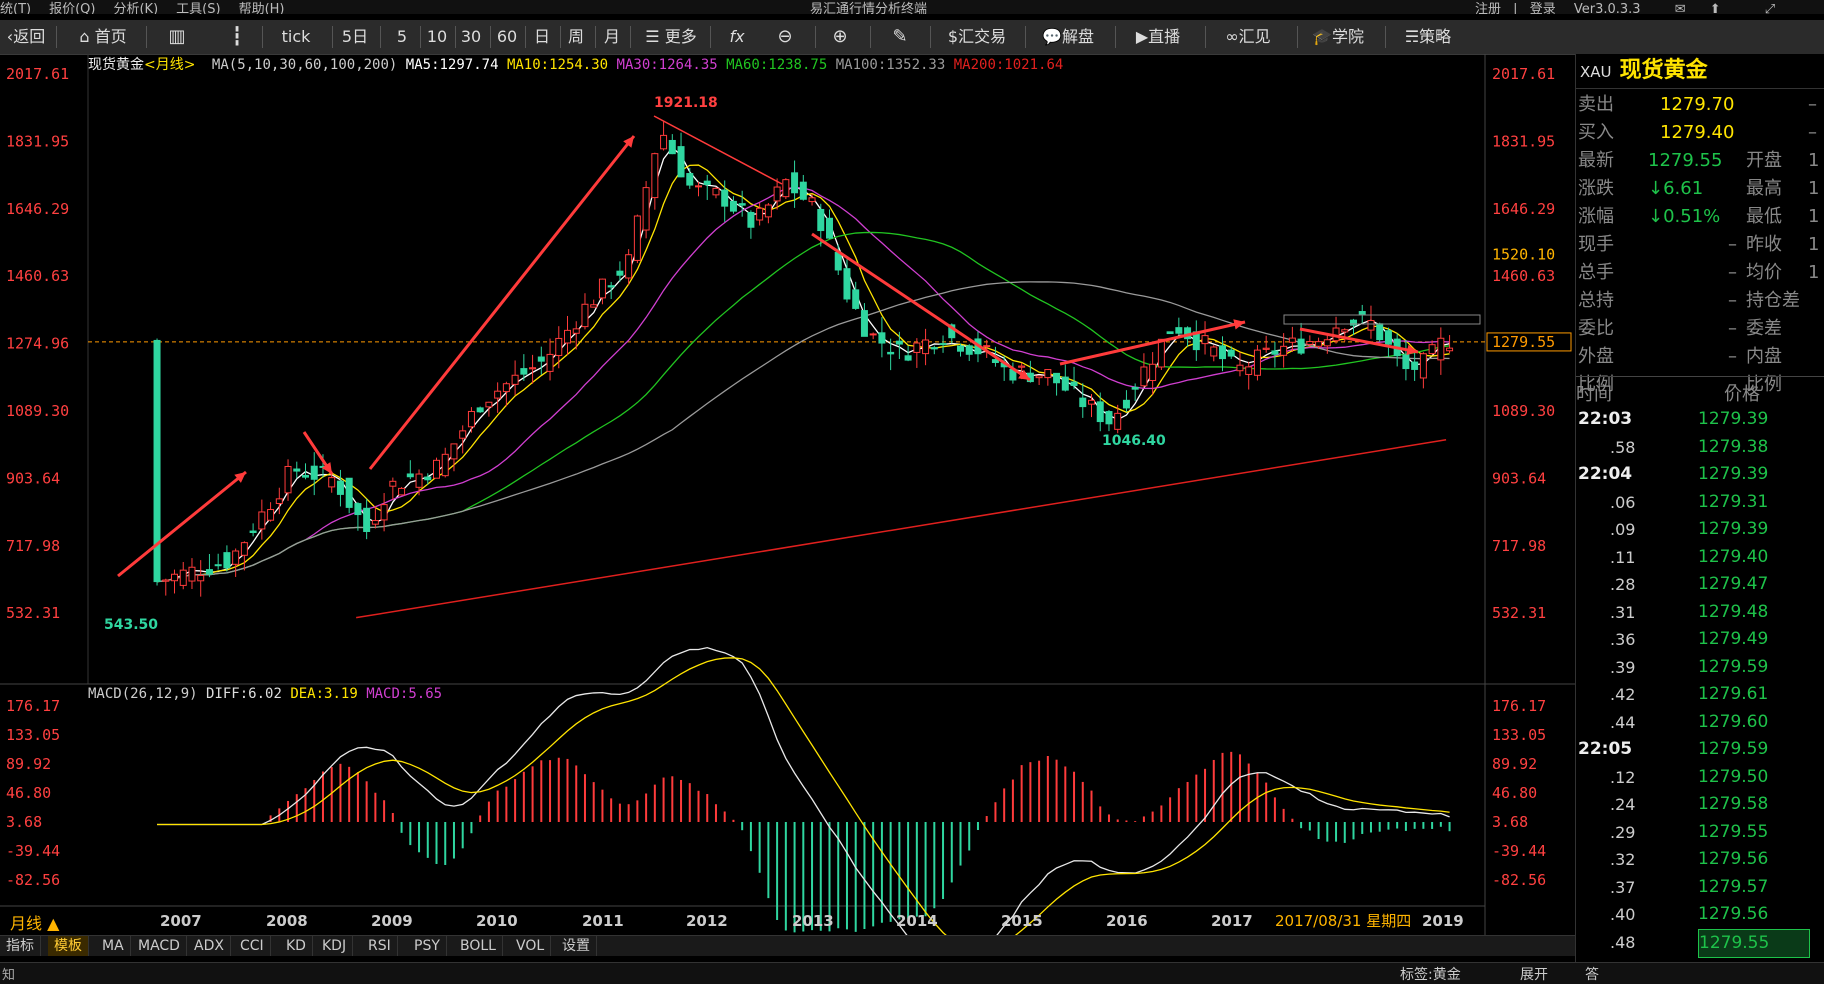  I want to click on tick-row: 22:03 1279.39, so click(1700, 419).